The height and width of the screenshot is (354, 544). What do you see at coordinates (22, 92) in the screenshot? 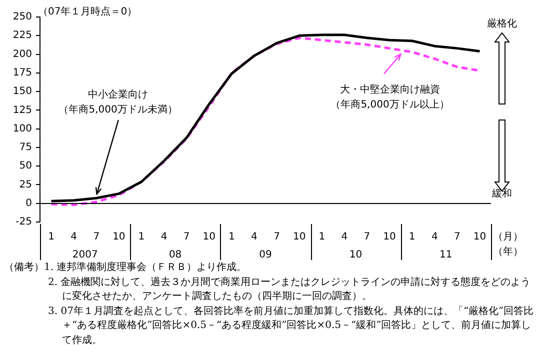
I see `y-tick-label: 150` at bounding box center [22, 92].